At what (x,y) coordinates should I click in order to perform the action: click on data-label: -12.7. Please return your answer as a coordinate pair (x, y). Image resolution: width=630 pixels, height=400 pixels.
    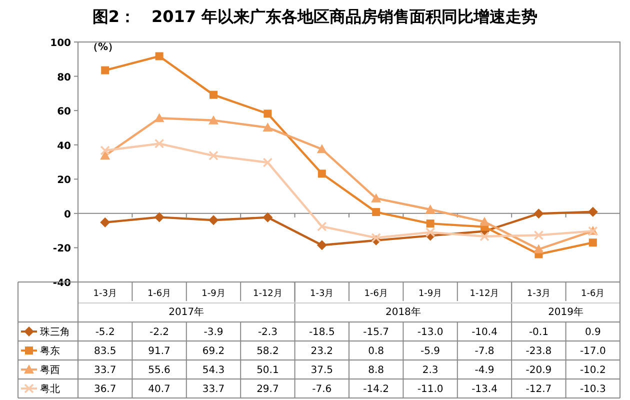
    Looking at the image, I should click on (539, 389).